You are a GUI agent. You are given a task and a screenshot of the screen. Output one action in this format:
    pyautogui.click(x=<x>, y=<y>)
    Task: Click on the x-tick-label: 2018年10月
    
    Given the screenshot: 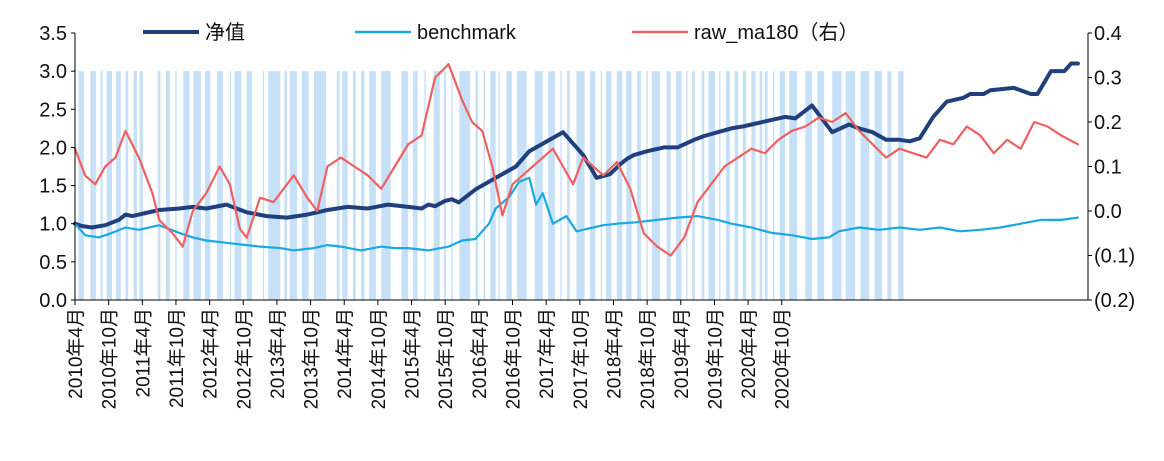 What is the action you would take?
    pyautogui.click(x=648, y=358)
    